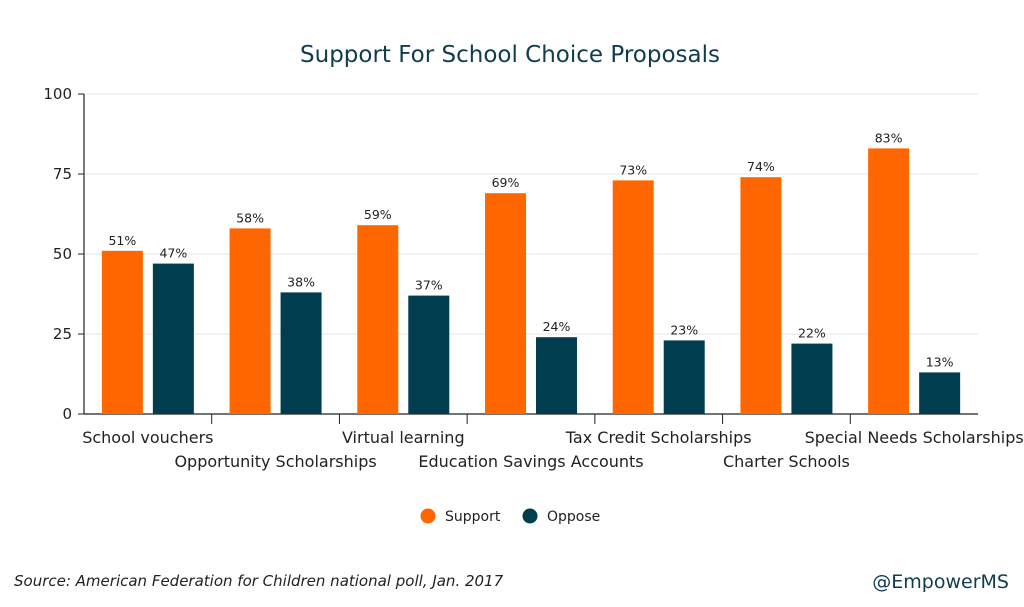  What do you see at coordinates (62, 334) in the screenshot?
I see `y-tick-label: 25` at bounding box center [62, 334].